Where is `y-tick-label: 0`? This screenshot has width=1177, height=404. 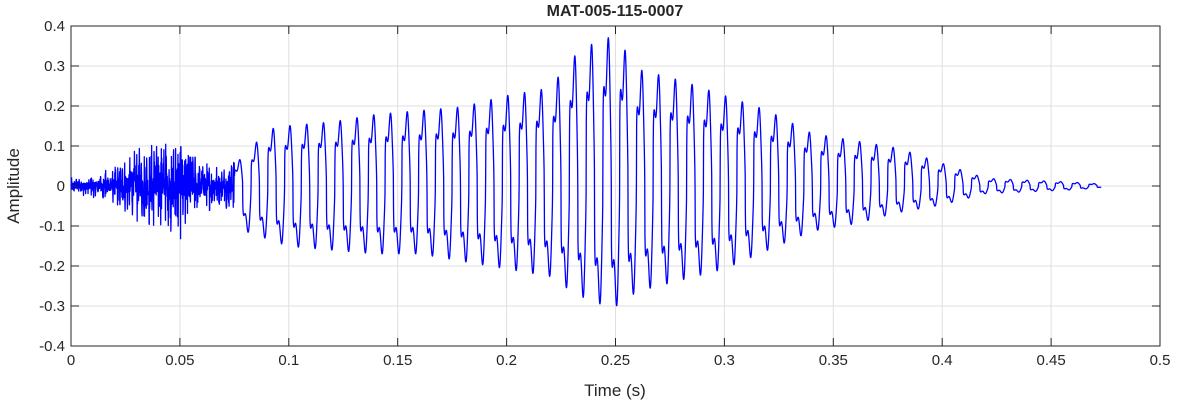 y-tick-label: 0 is located at coordinates (61, 186).